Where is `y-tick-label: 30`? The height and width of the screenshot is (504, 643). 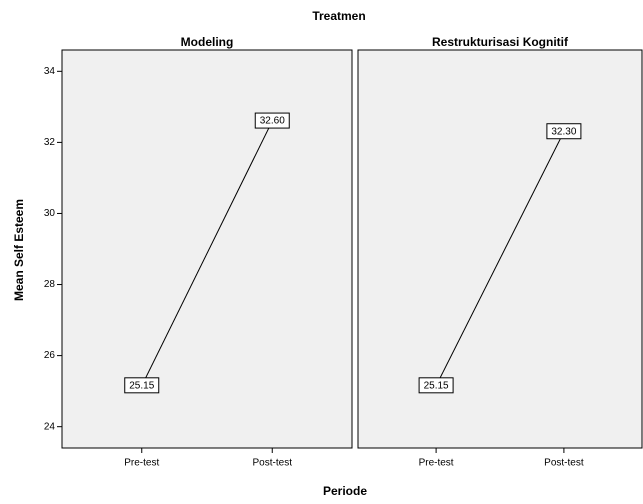 y-tick-label: 30 is located at coordinates (50, 213).